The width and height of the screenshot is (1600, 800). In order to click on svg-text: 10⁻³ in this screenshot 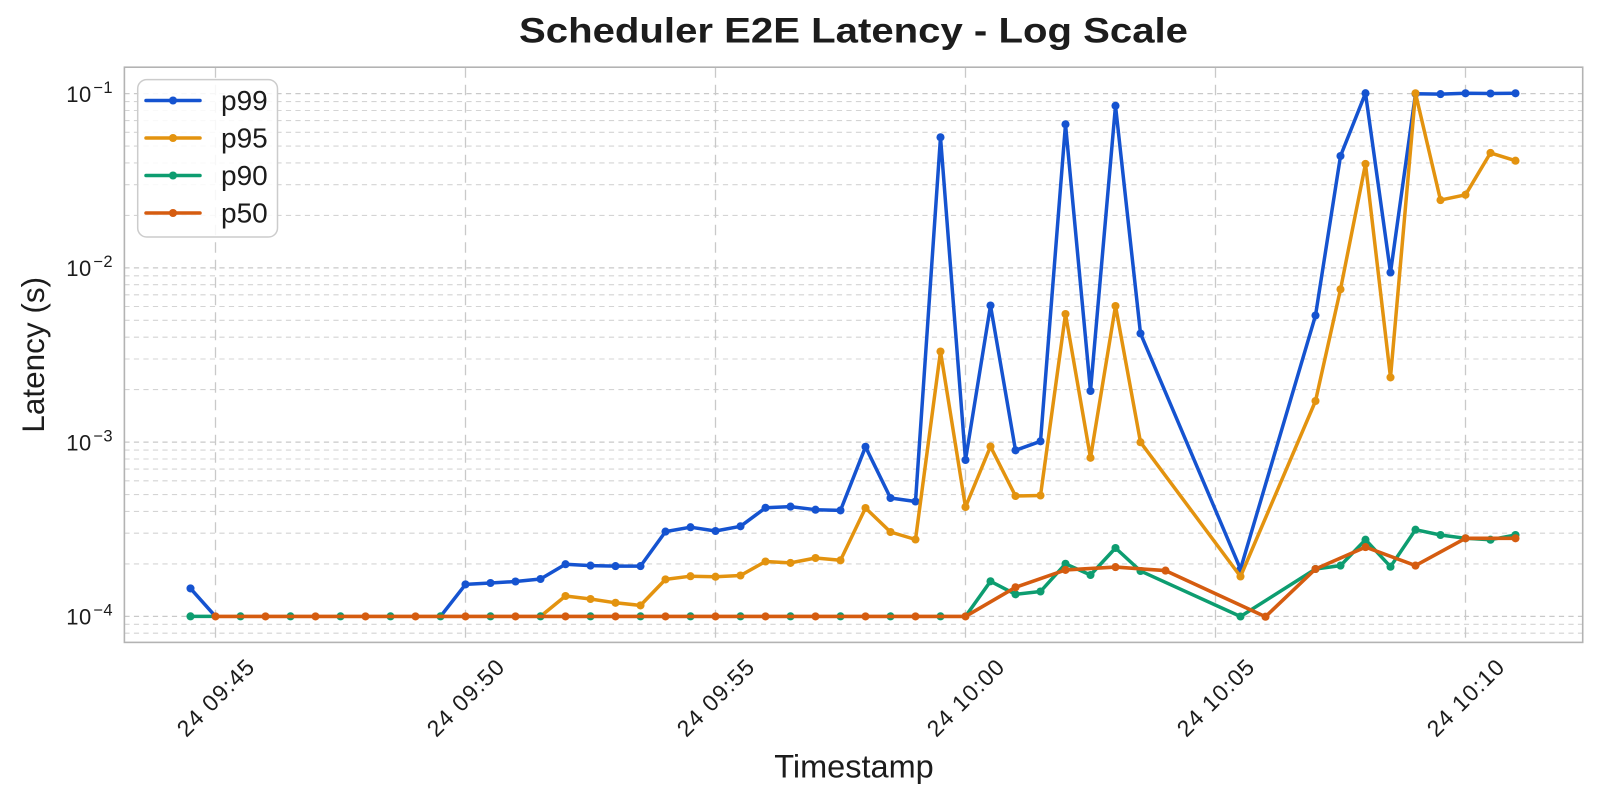, I will do `click(89, 441)`.